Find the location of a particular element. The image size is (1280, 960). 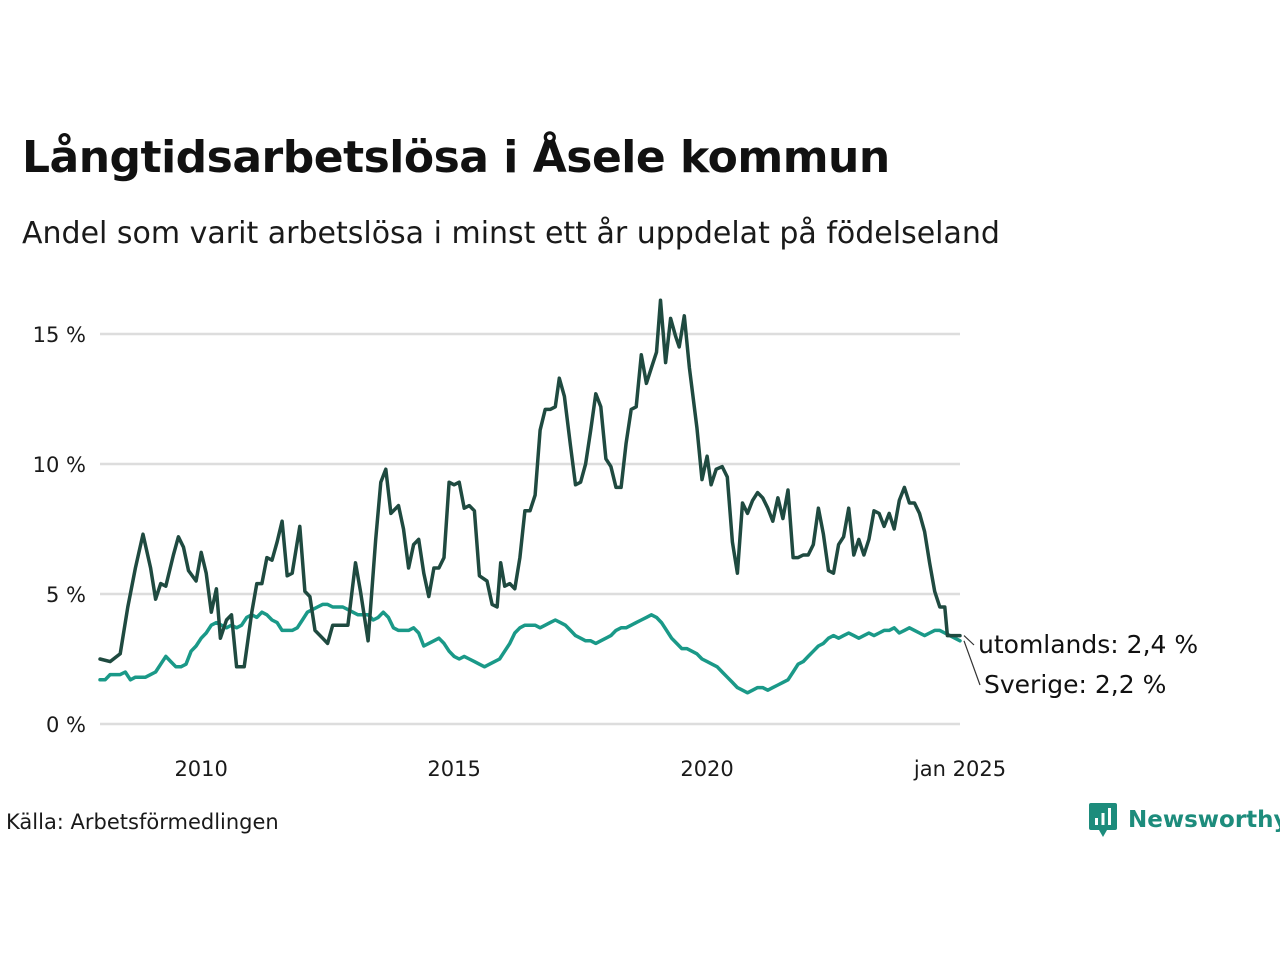

chart-title: Långtidsarbetslösa i Åsele kommun is located at coordinates (456, 157).